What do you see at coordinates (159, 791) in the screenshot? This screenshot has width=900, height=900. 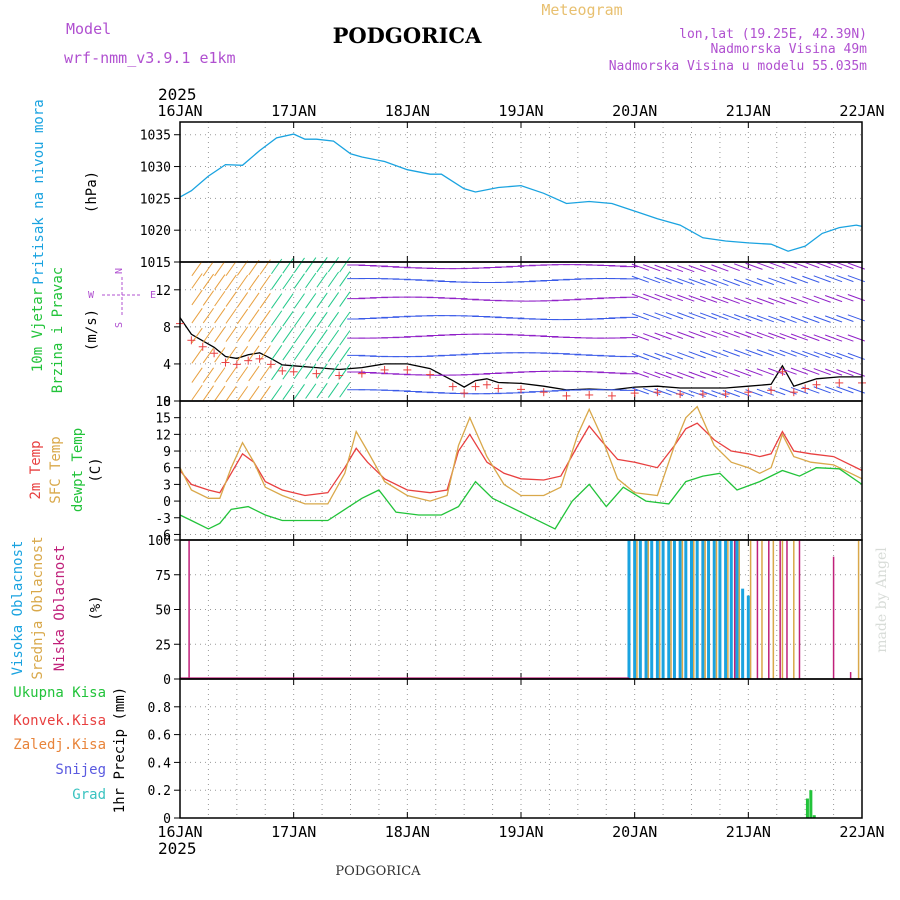 I see `y-tick-label: 0.2` at bounding box center [159, 791].